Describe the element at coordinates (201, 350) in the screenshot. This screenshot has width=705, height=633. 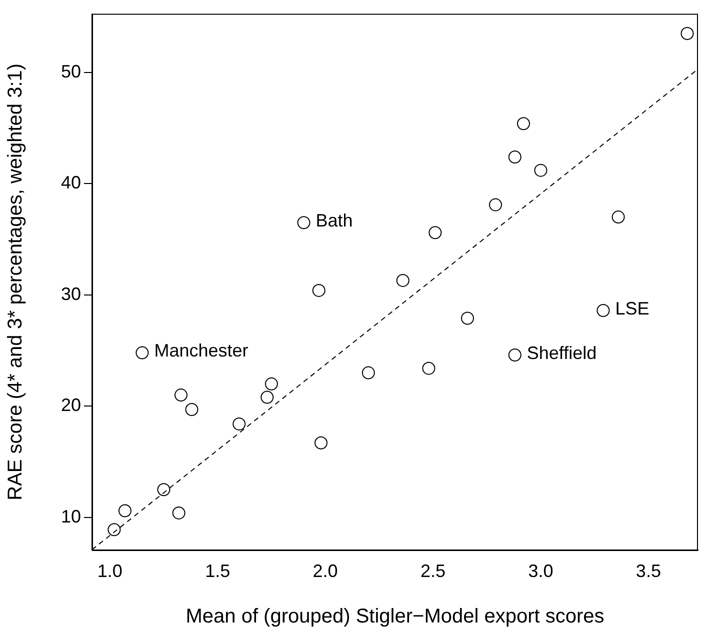
I see `annotation: Manchester` at that location.